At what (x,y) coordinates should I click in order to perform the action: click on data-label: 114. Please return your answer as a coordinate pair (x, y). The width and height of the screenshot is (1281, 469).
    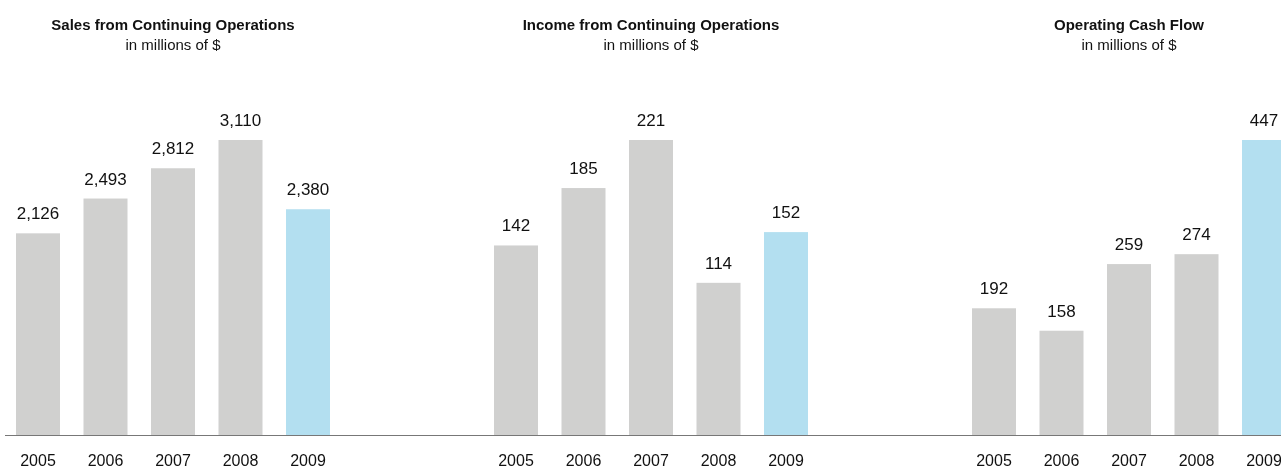
    Looking at the image, I should click on (718, 263).